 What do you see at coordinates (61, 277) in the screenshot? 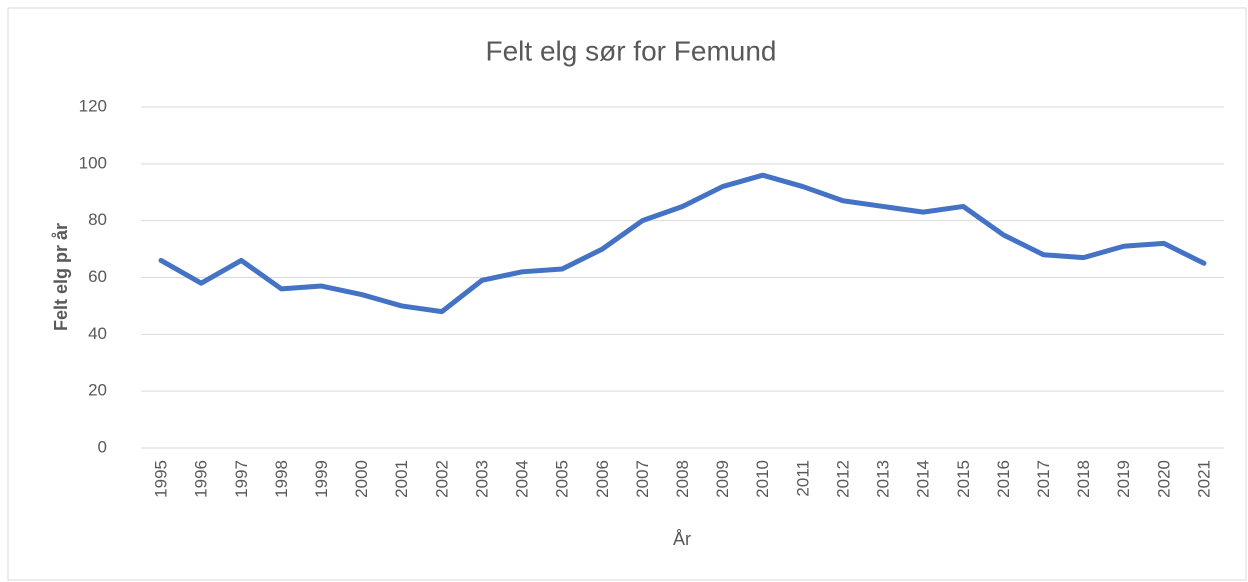
I see `y-axis-label: Felt elg pr år` at bounding box center [61, 277].